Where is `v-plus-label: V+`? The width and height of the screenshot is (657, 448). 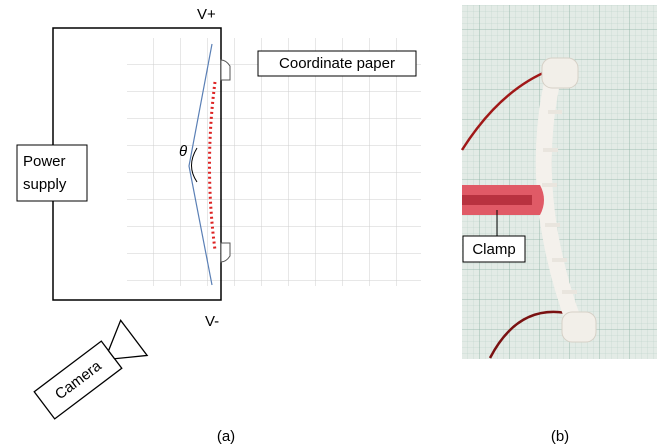
v-plus-label: V+ is located at coordinates (206, 14).